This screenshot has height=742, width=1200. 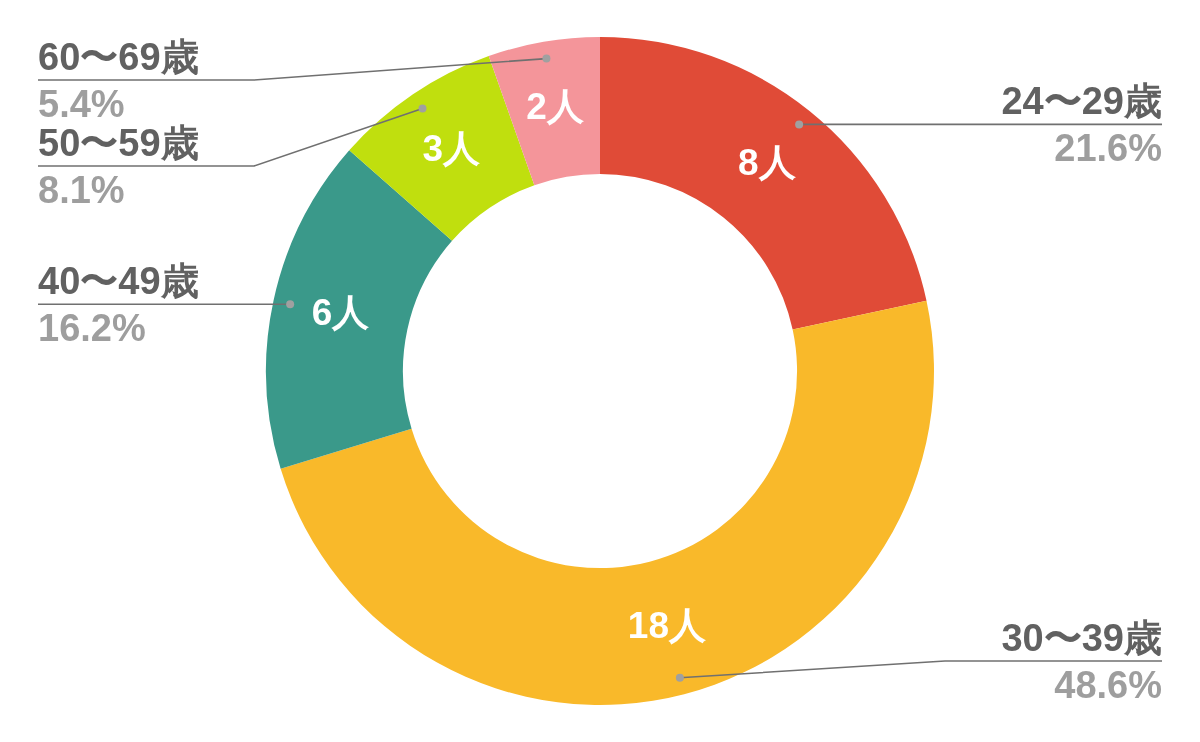 What do you see at coordinates (451, 149) in the screenshot?
I see `data-label: 3人` at bounding box center [451, 149].